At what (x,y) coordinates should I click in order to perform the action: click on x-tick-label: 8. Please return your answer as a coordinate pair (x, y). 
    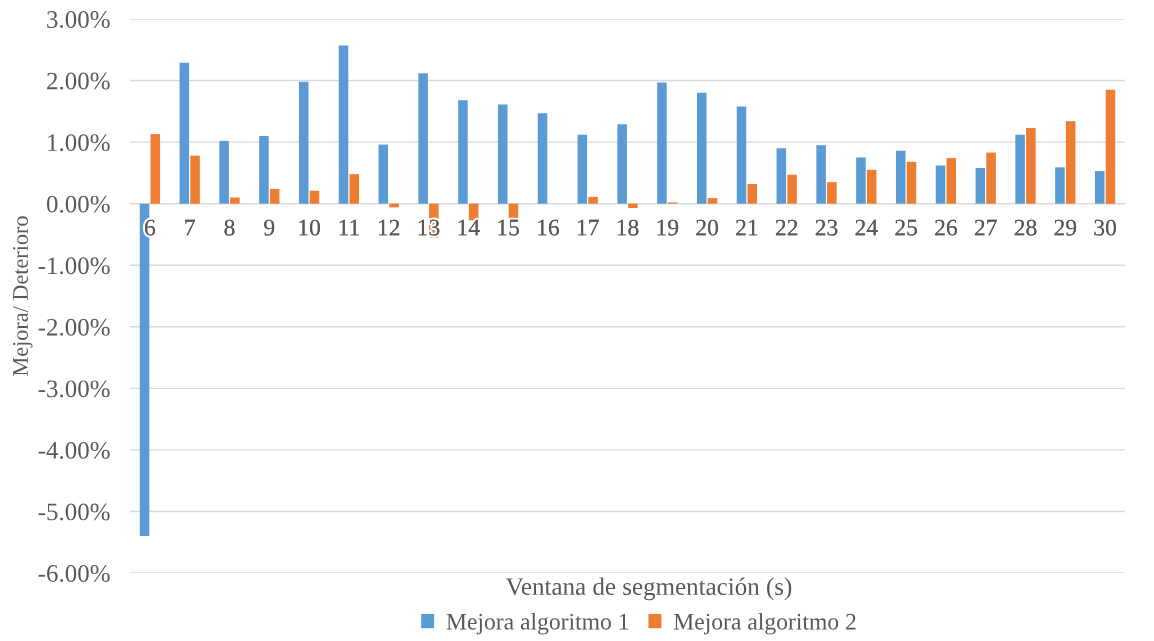
    Looking at the image, I should click on (229, 227).